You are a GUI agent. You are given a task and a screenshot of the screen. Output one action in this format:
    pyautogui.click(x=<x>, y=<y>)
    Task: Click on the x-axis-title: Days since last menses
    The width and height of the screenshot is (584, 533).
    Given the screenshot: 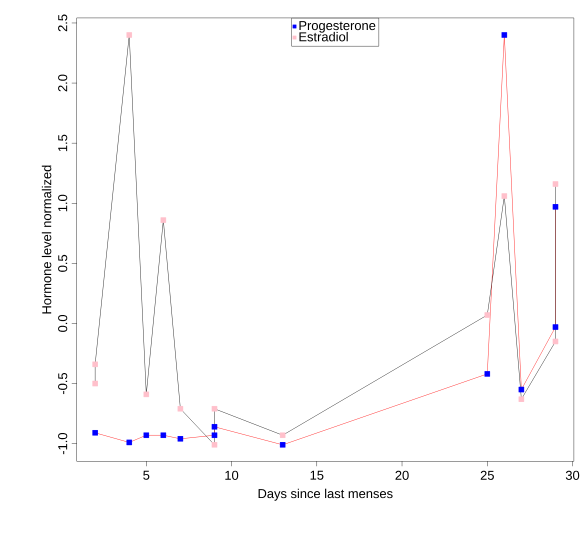 What is the action you would take?
    pyautogui.click(x=325, y=494)
    